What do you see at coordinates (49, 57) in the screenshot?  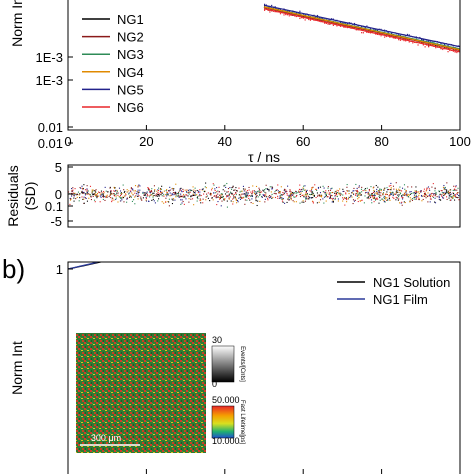 I see `panel-a-y-tick-label: 1E-3` at bounding box center [49, 57].